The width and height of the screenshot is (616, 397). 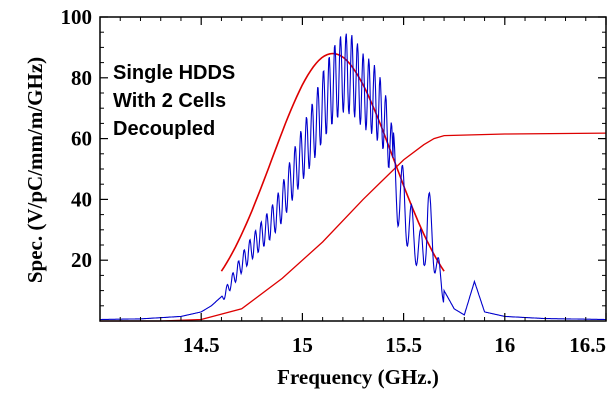 I want to click on x-tick-label: 14.5, so click(x=201, y=345).